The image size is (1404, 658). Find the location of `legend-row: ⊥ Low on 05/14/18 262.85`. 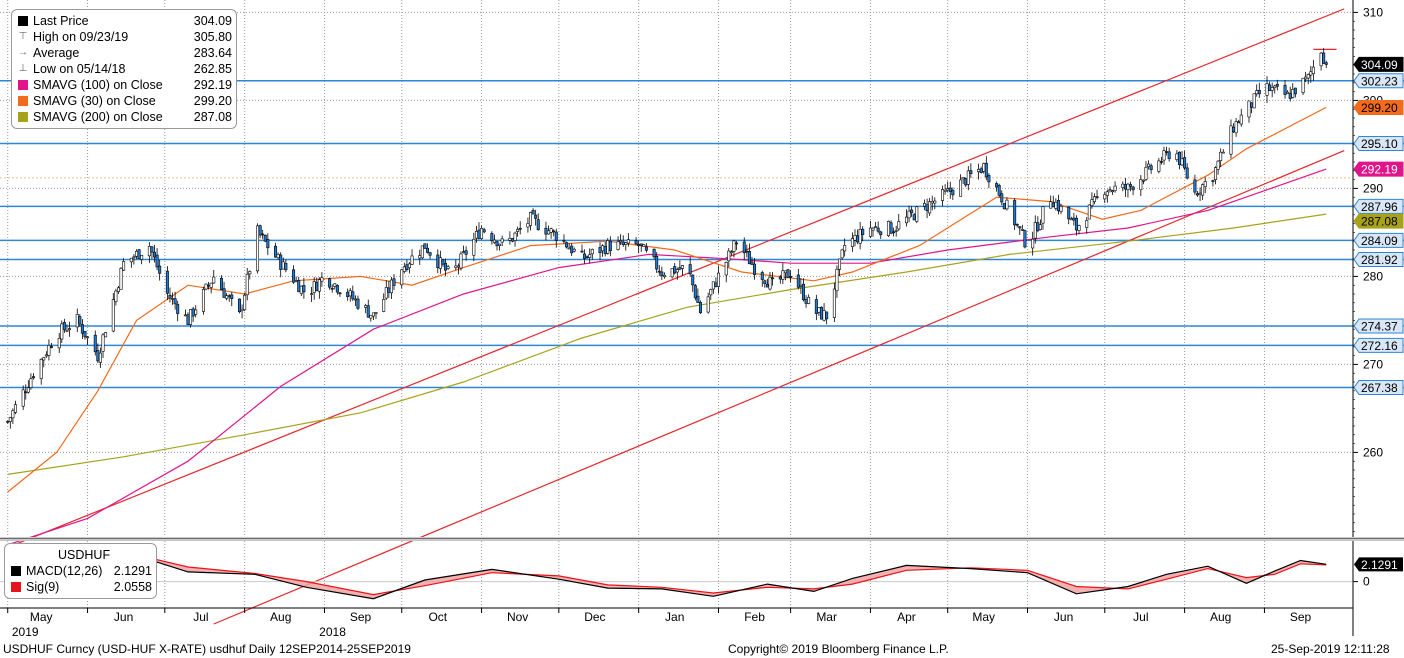

legend-row: ⊥ Low on 05/14/18 262.85 is located at coordinates (125, 69).